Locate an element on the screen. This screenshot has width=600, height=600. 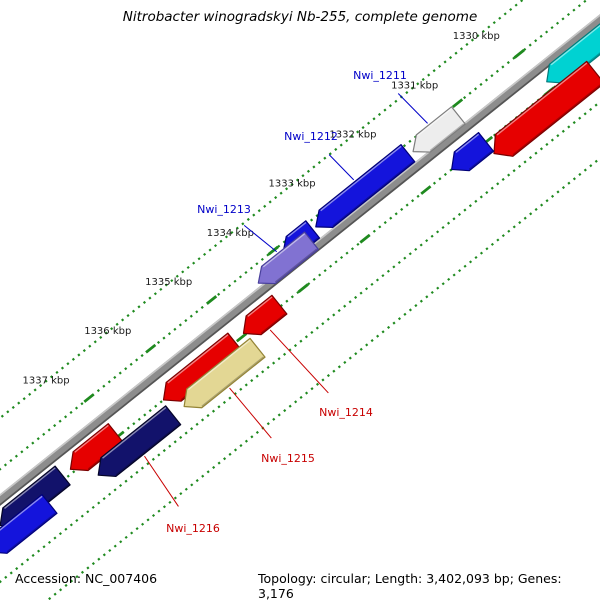
gene-arrow-blue-gene-c is located at coordinates (29, 527).